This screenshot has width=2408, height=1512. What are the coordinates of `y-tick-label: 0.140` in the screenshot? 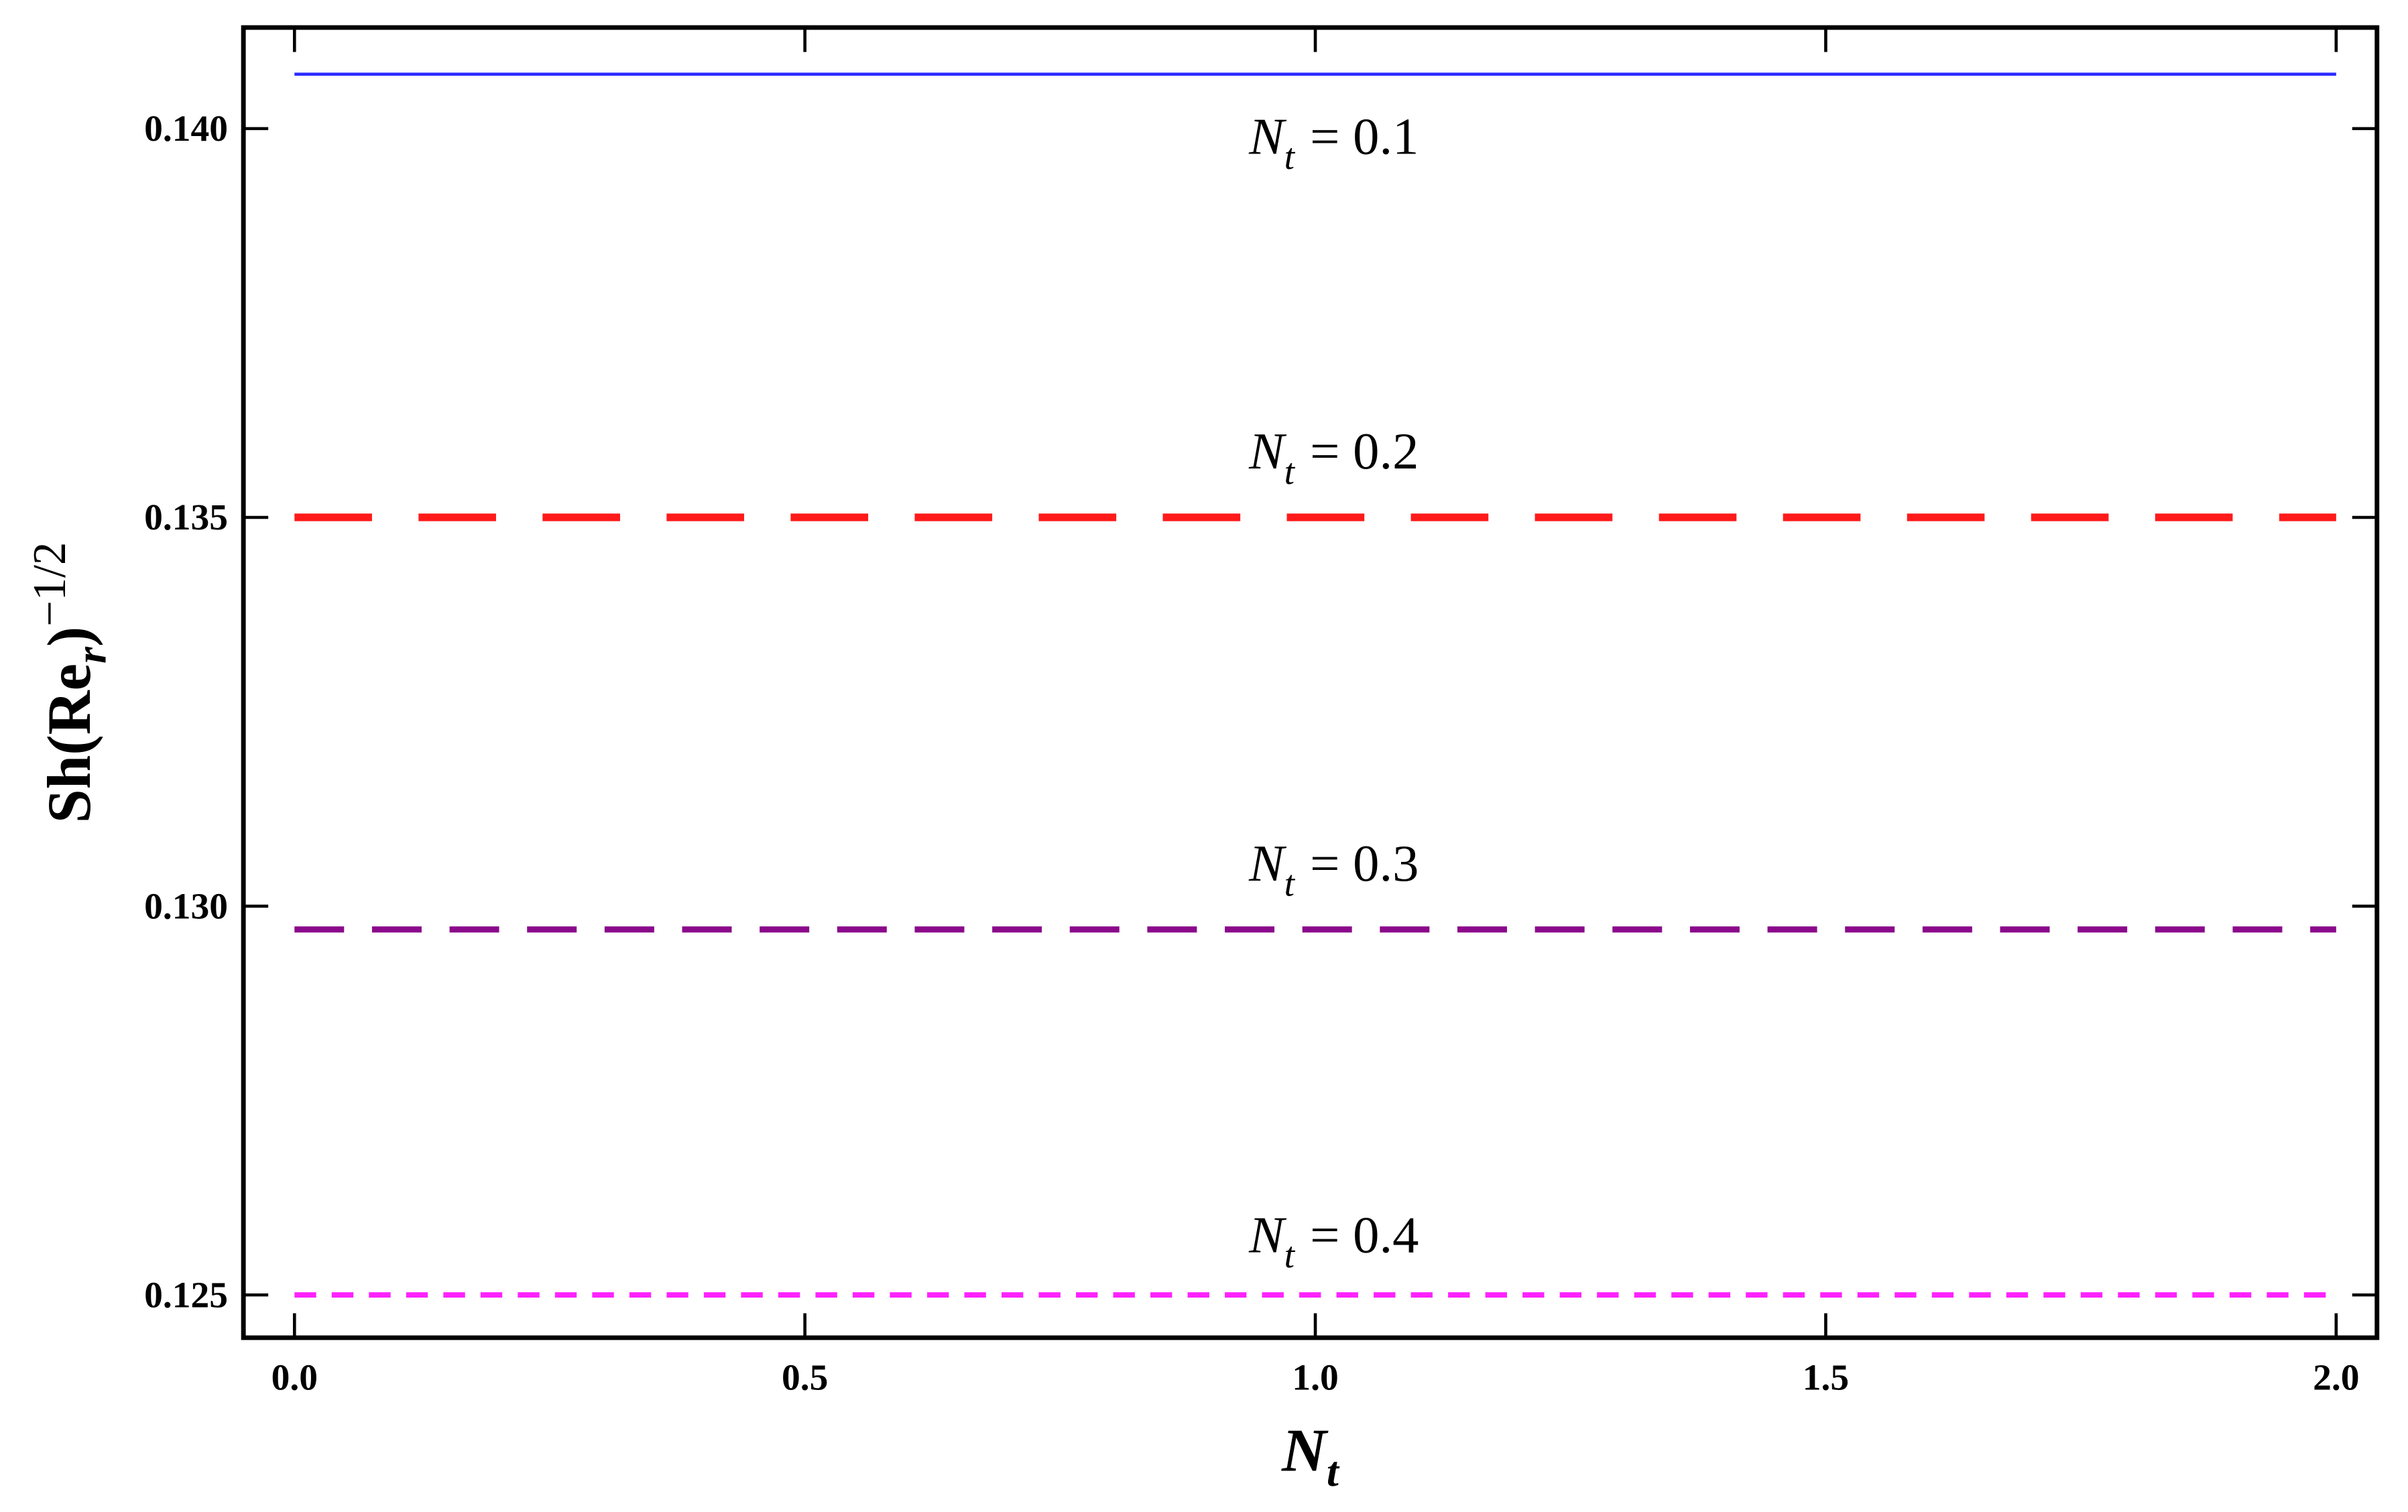 It's located at (186, 128).